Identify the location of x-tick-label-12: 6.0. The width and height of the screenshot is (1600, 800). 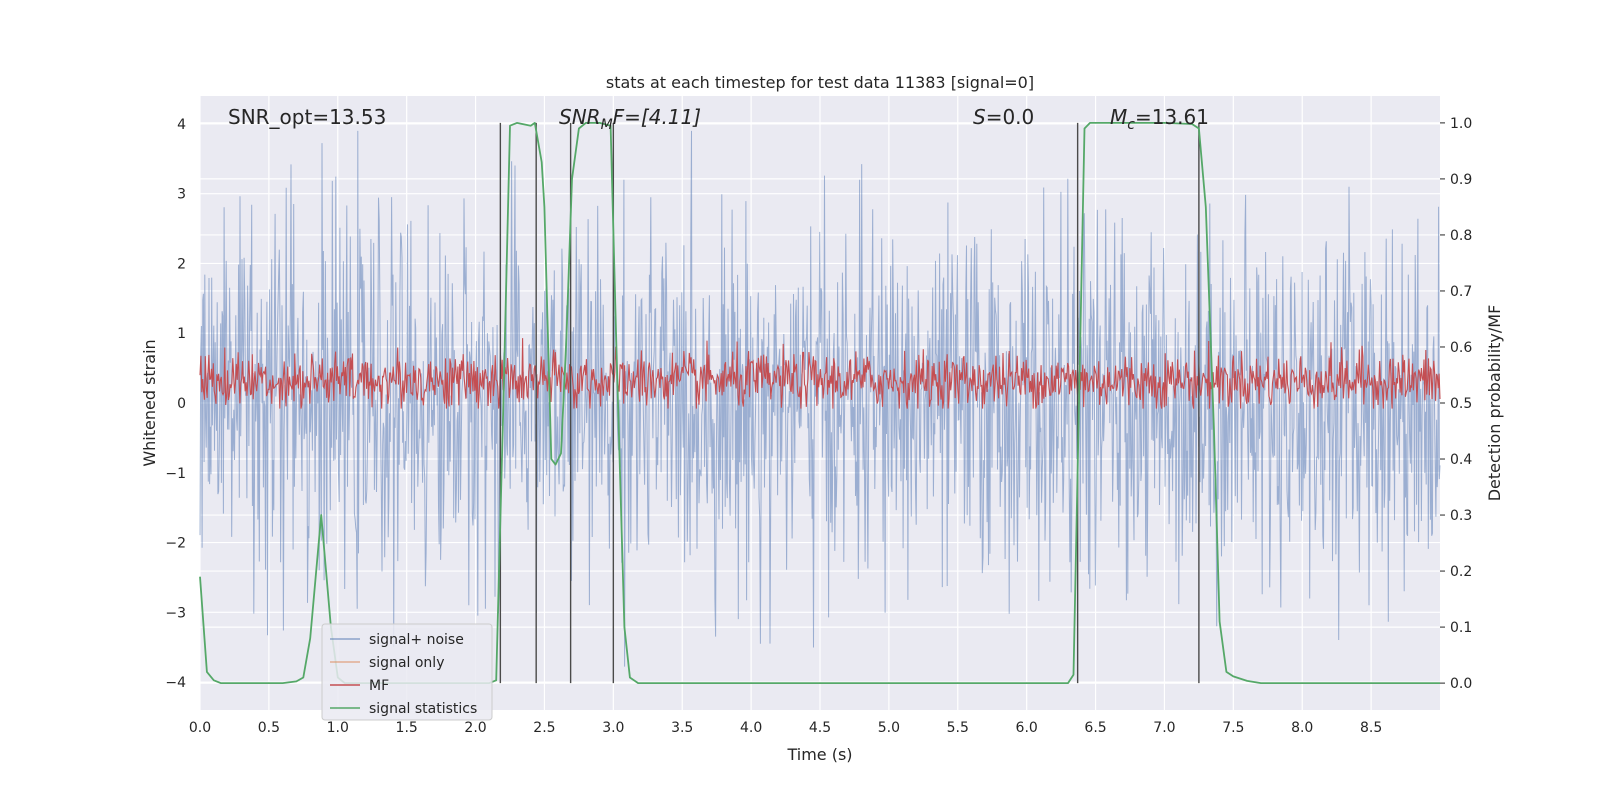
(1027, 728).